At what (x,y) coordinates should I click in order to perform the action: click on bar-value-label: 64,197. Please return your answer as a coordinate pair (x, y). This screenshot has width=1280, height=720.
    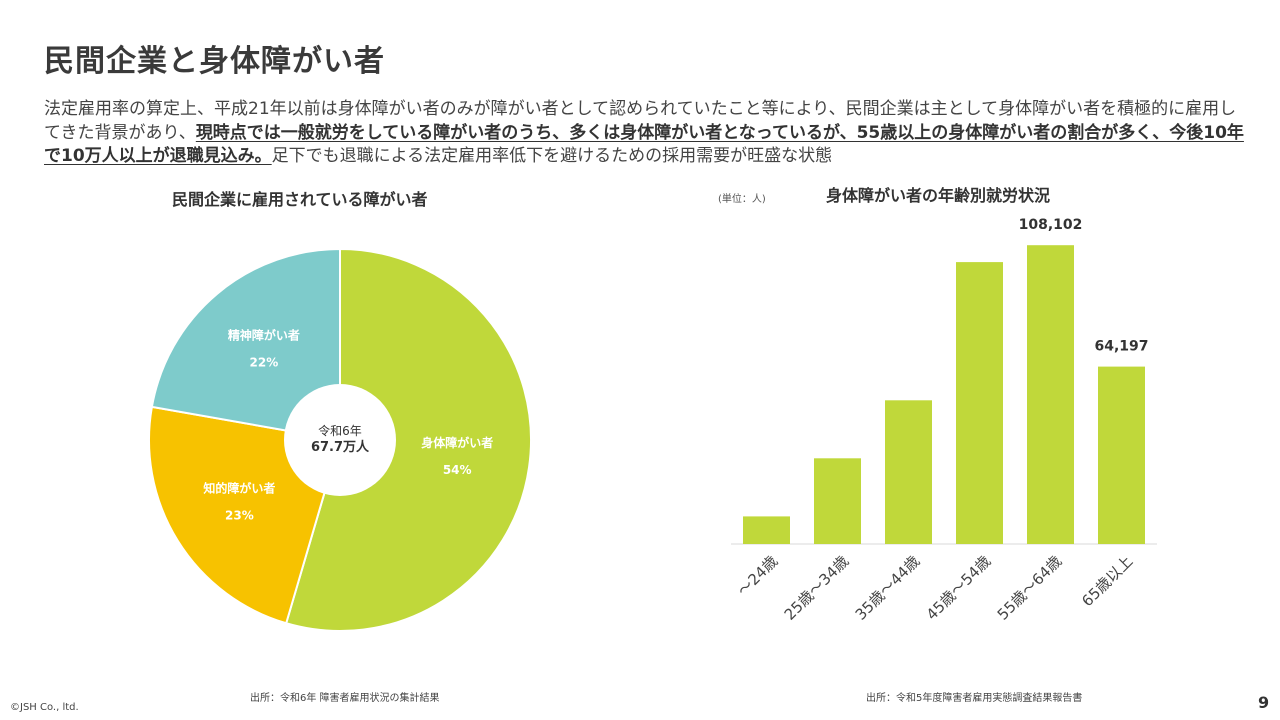
    Looking at the image, I should click on (1121, 347).